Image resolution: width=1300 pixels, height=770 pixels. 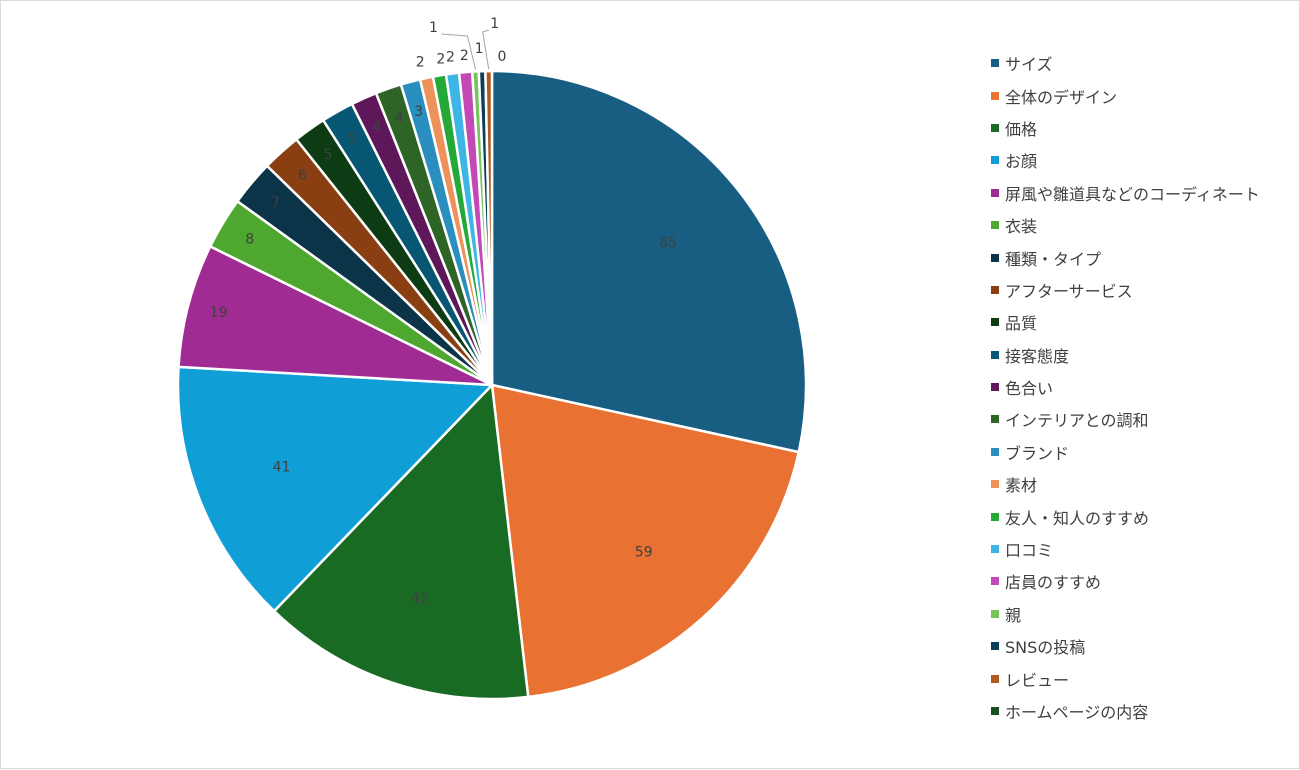 What do you see at coordinates (376, 127) in the screenshot?
I see `data-label-11: 4` at bounding box center [376, 127].